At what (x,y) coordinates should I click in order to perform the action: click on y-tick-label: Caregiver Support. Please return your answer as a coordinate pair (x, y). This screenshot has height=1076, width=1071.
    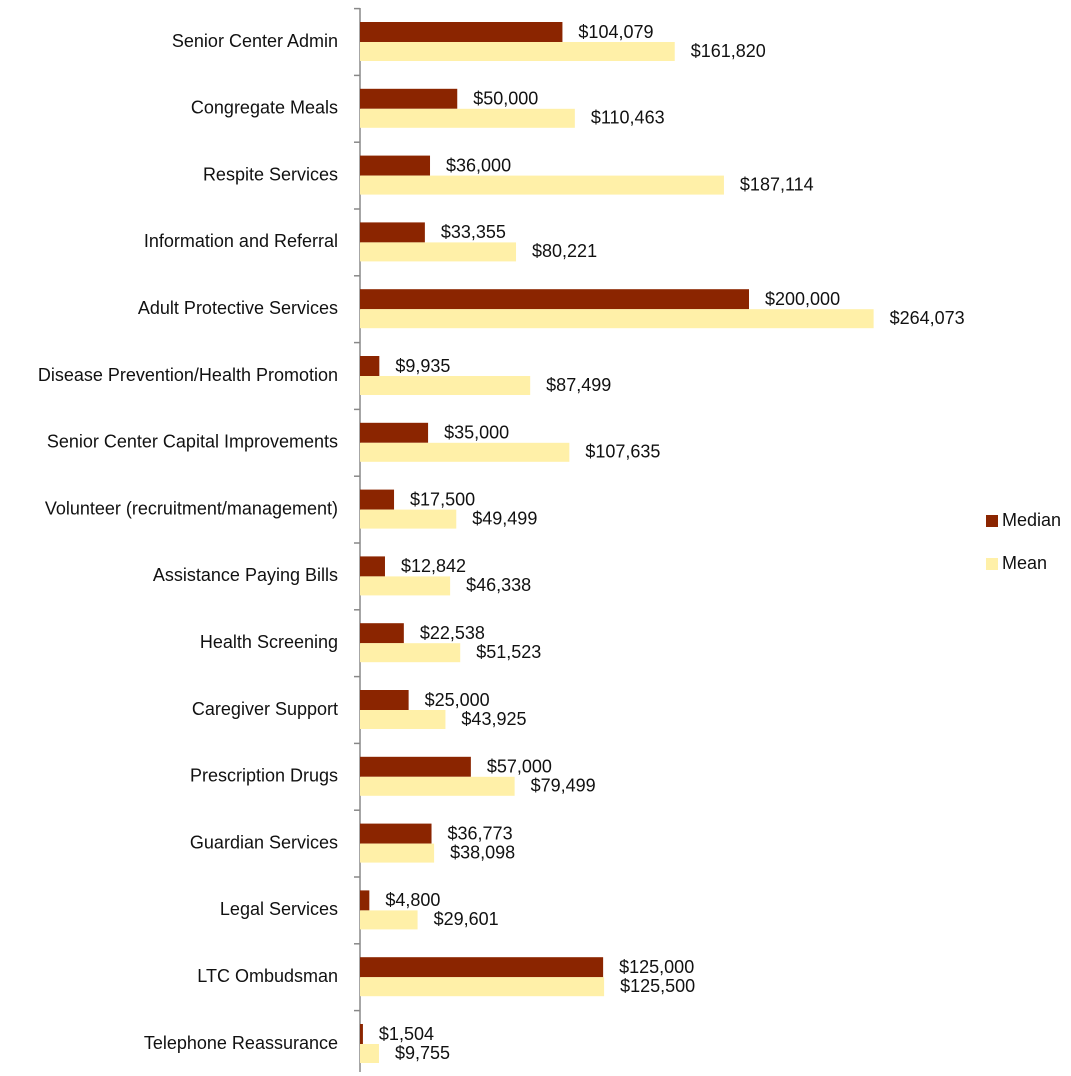
    Looking at the image, I should click on (265, 709).